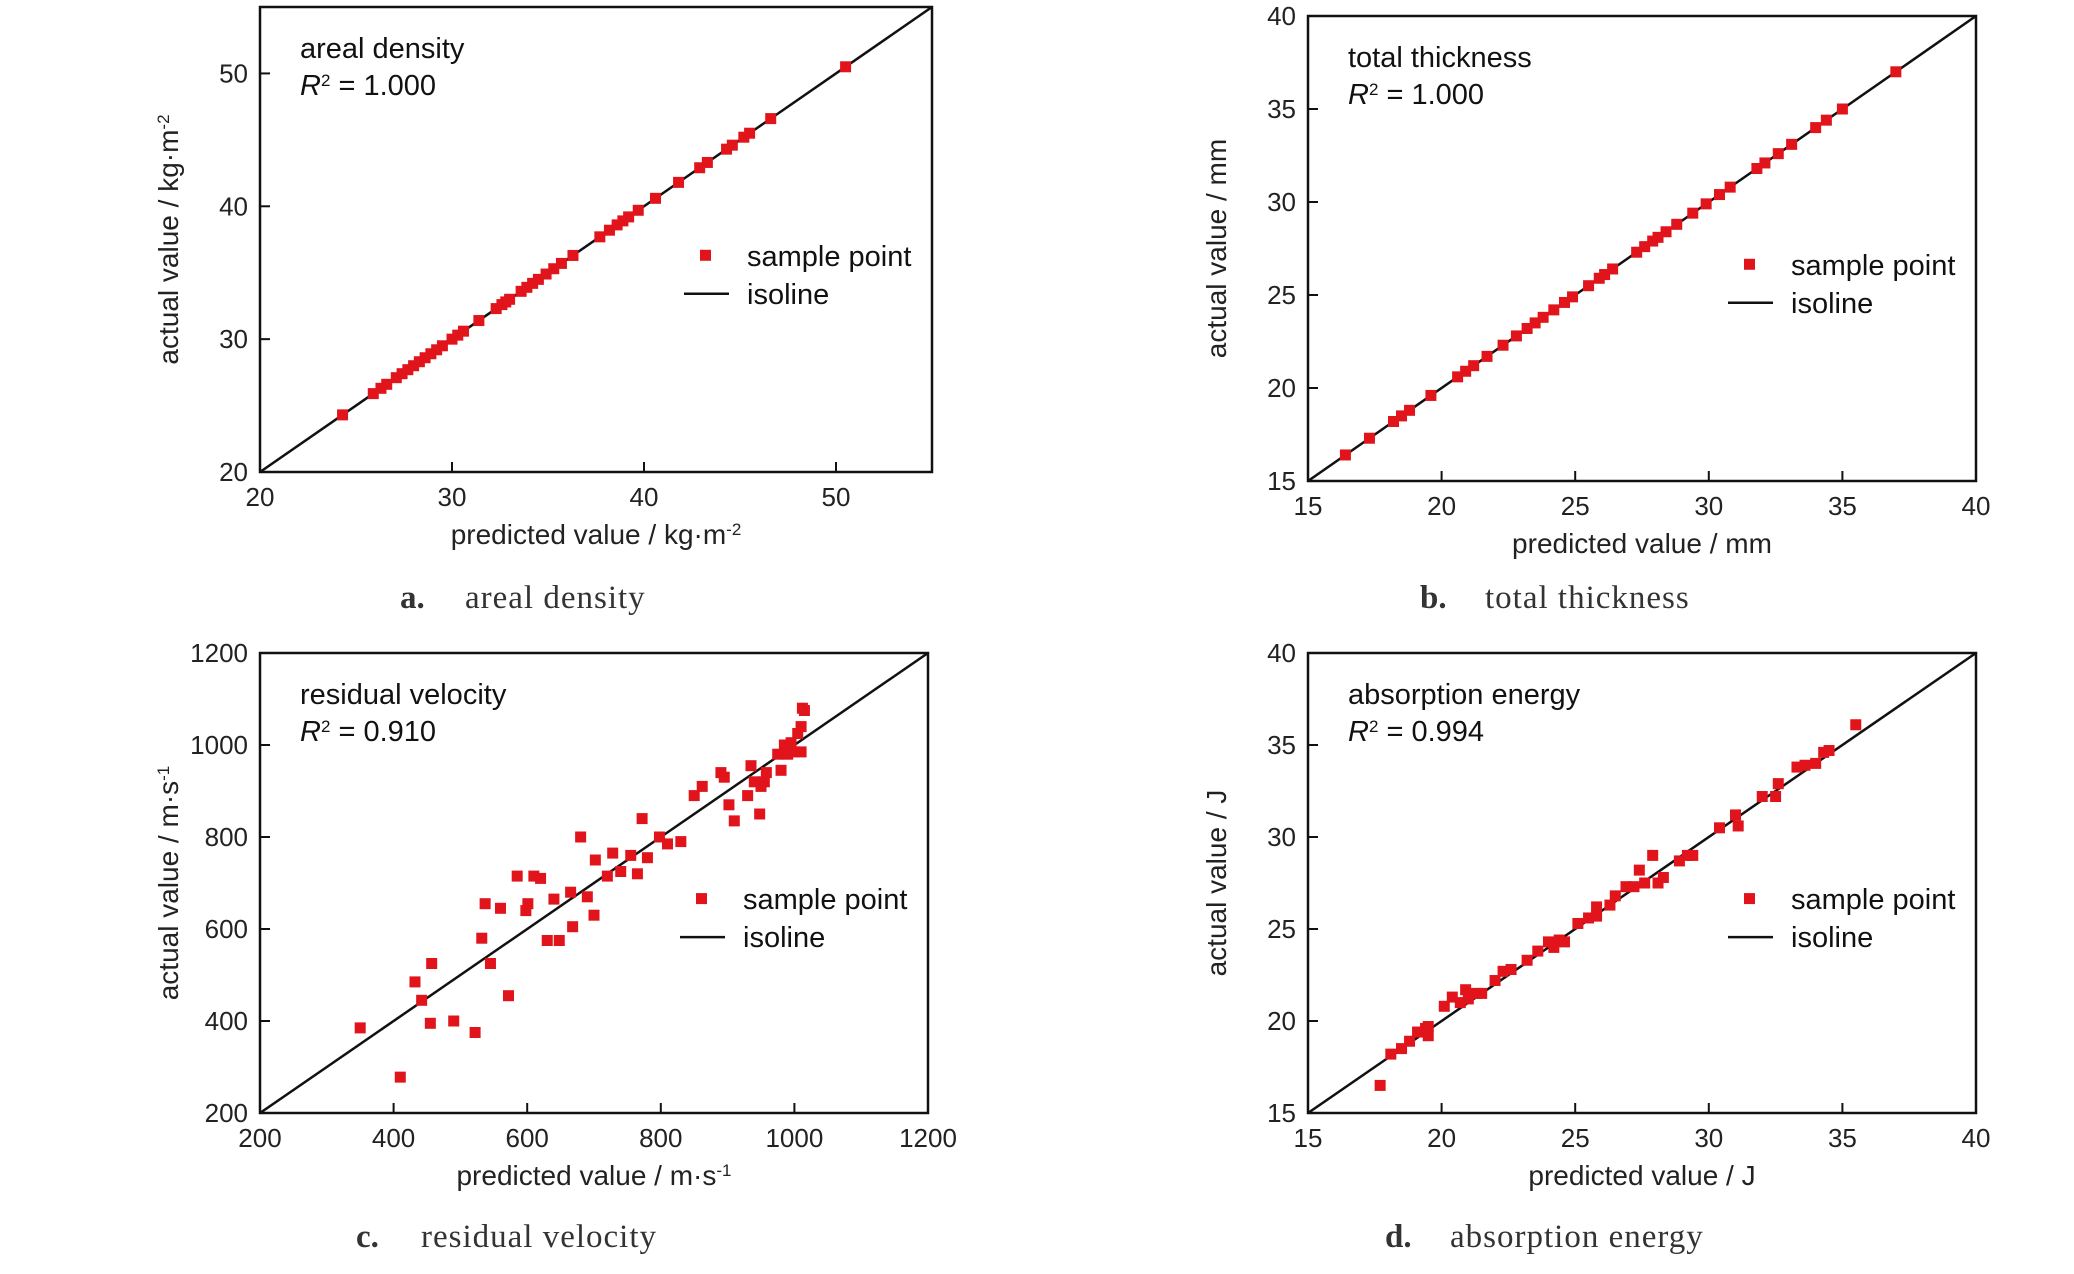 This screenshot has width=2074, height=1274. I want to click on y-tick-label: 25, so click(1281, 295).